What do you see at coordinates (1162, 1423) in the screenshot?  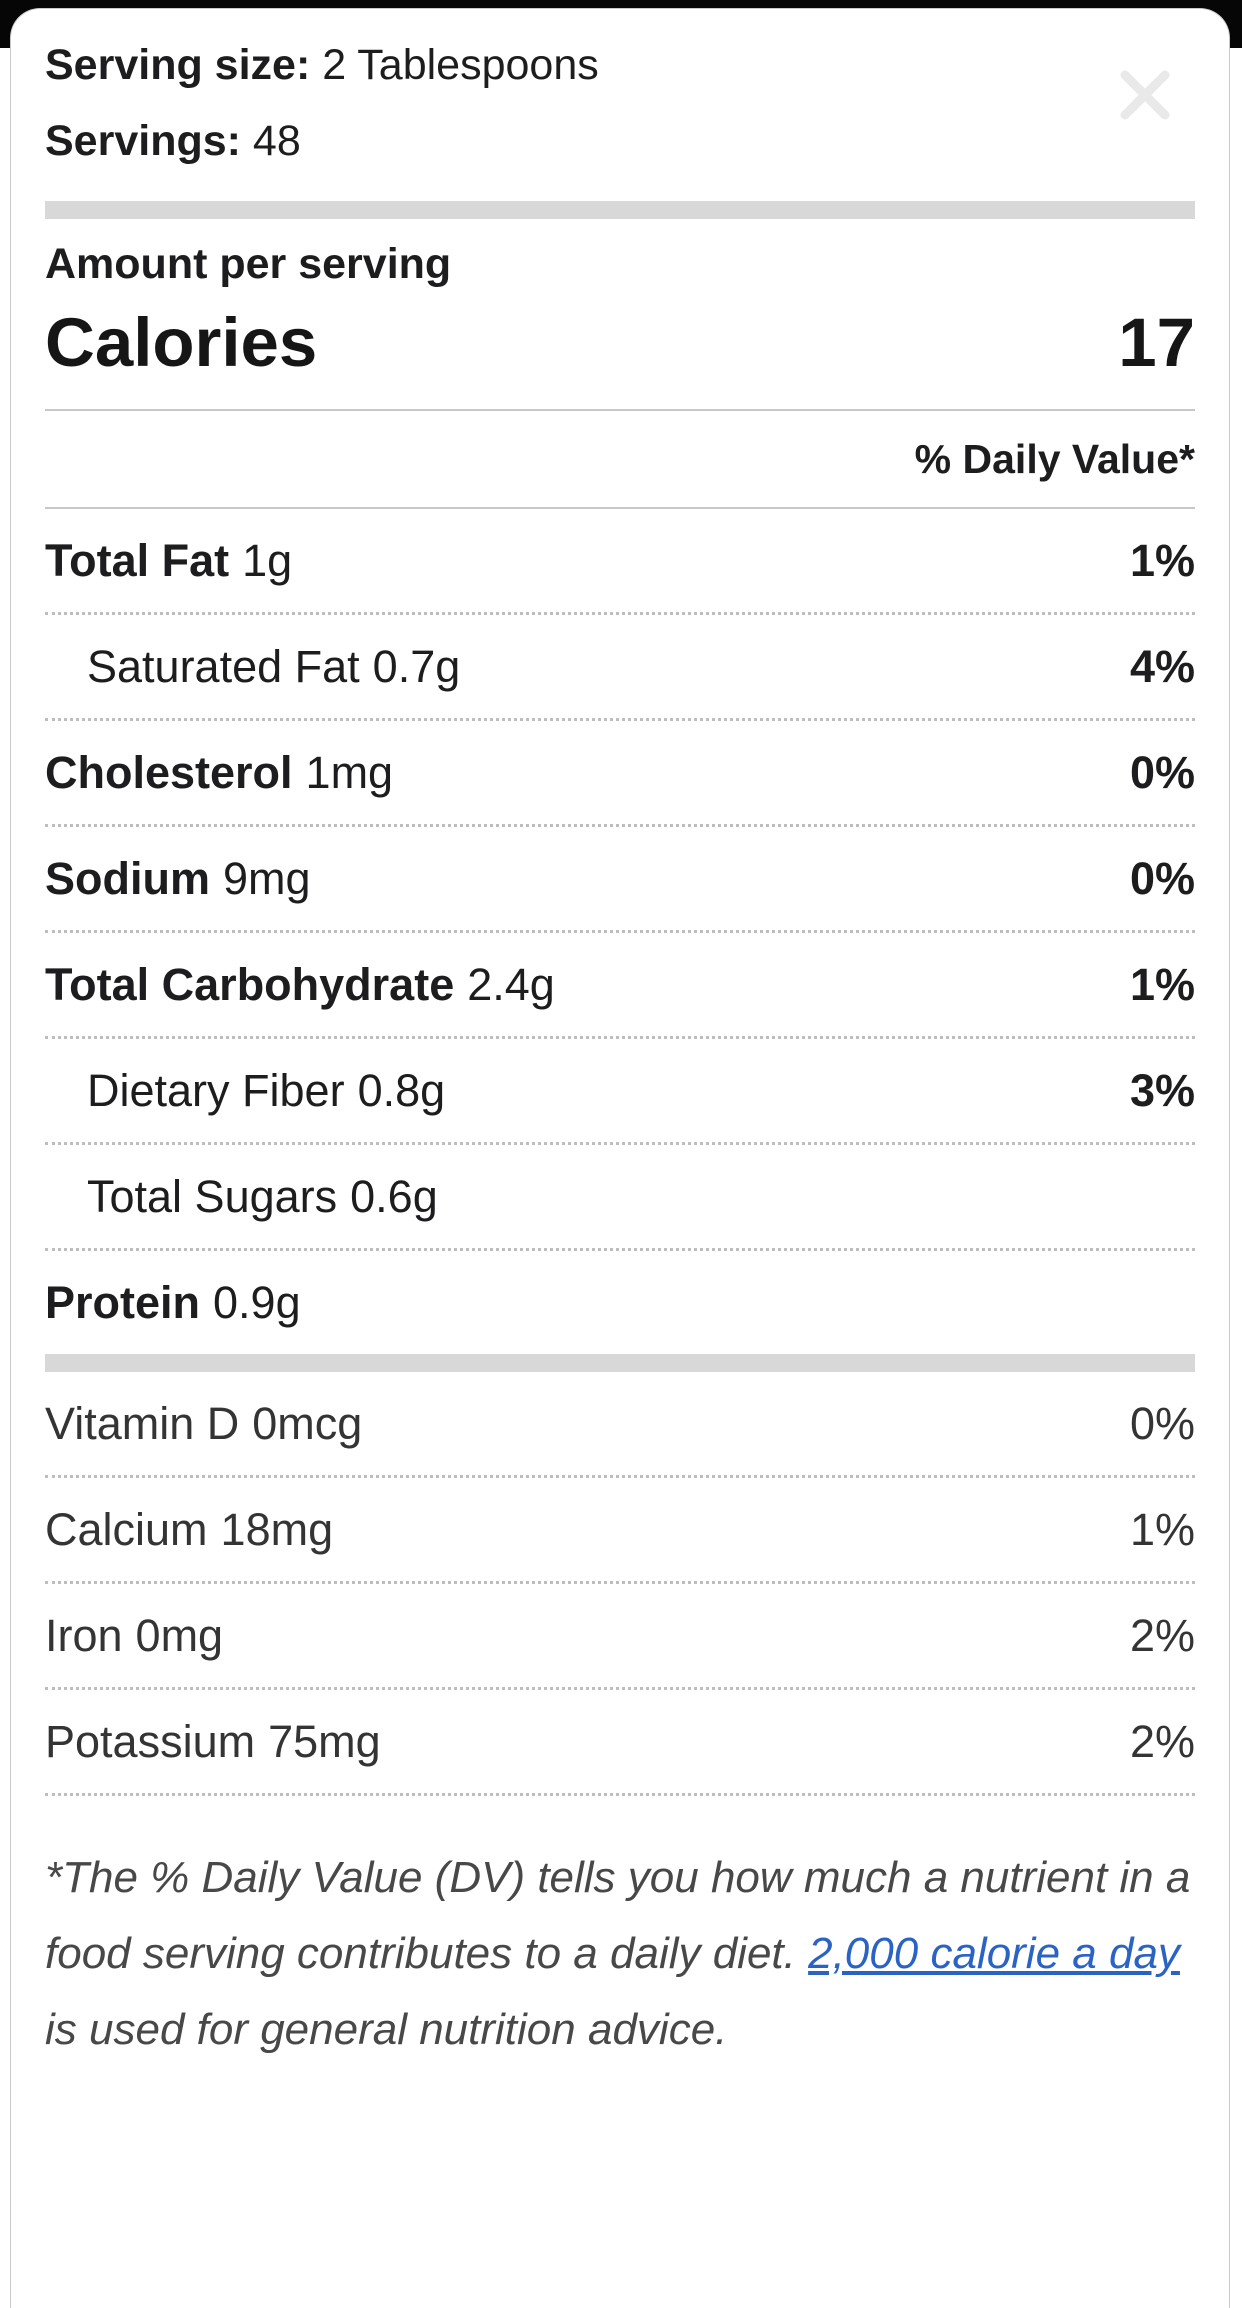 I see `vitamin-dv: 0%` at bounding box center [1162, 1423].